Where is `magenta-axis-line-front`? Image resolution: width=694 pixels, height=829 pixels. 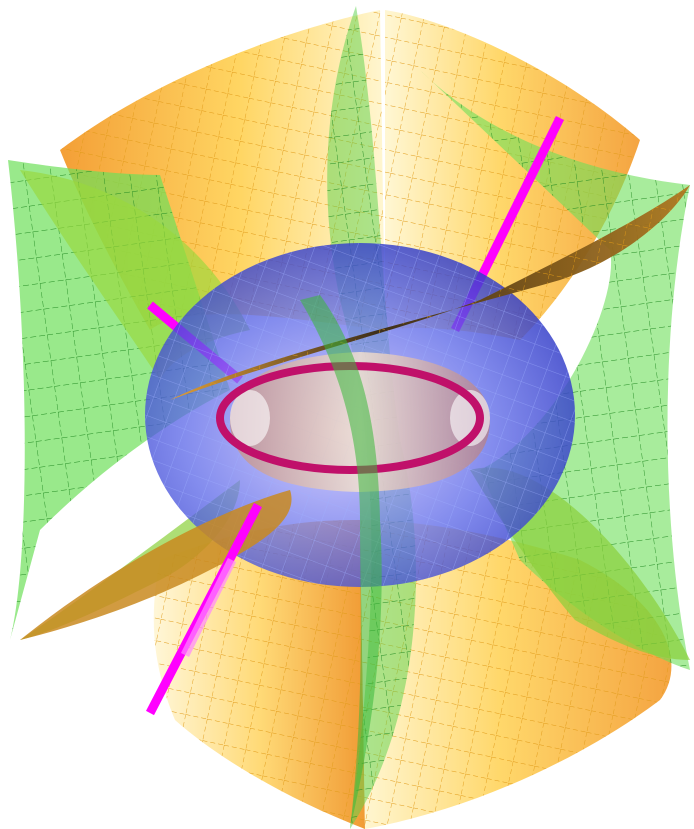 magenta-axis-line-front is located at coordinates (204, 609).